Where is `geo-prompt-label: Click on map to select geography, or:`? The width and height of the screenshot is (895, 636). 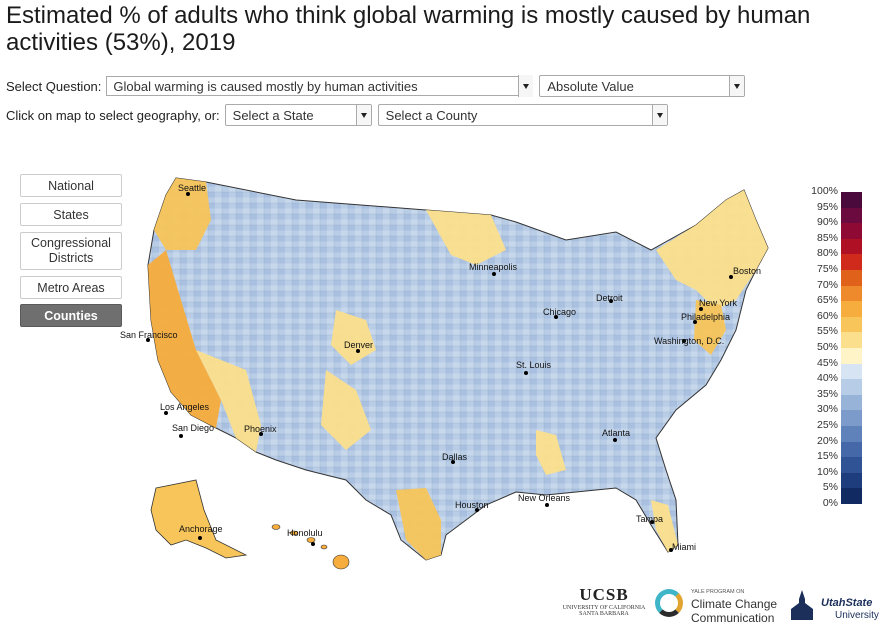
geo-prompt-label: Click on map to select geography, or: is located at coordinates (113, 115).